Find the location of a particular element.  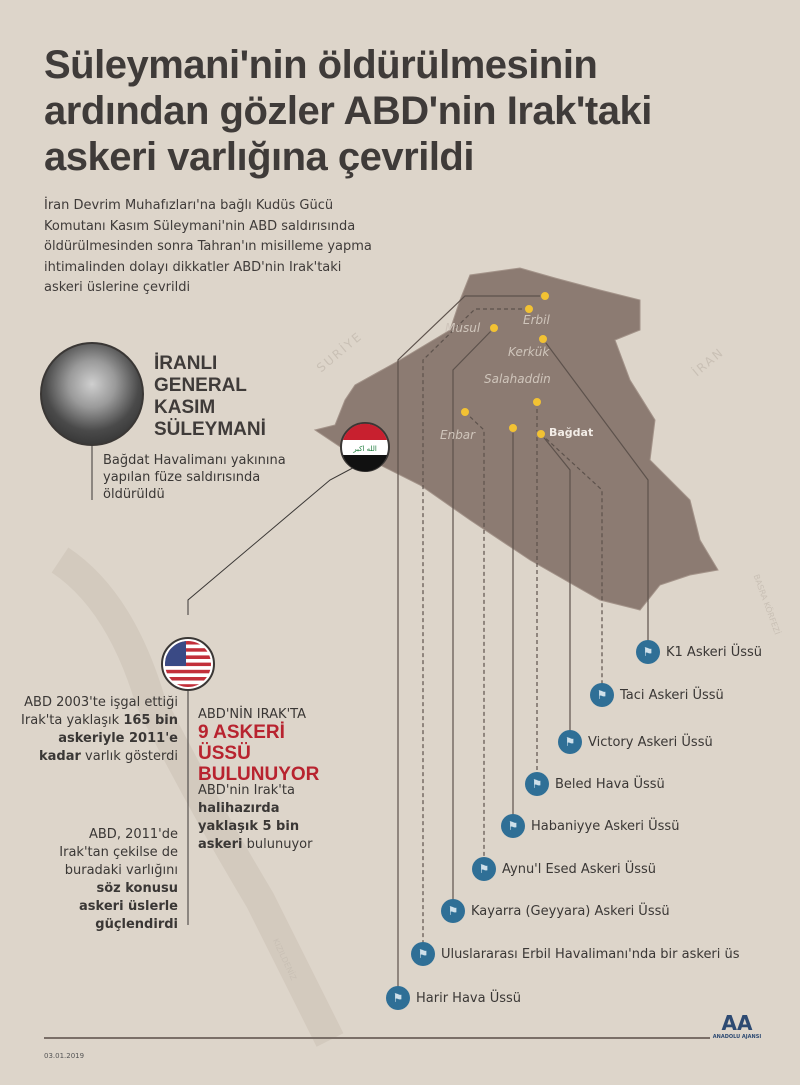

base-name: Beled Hava Üssü is located at coordinates (610, 784).